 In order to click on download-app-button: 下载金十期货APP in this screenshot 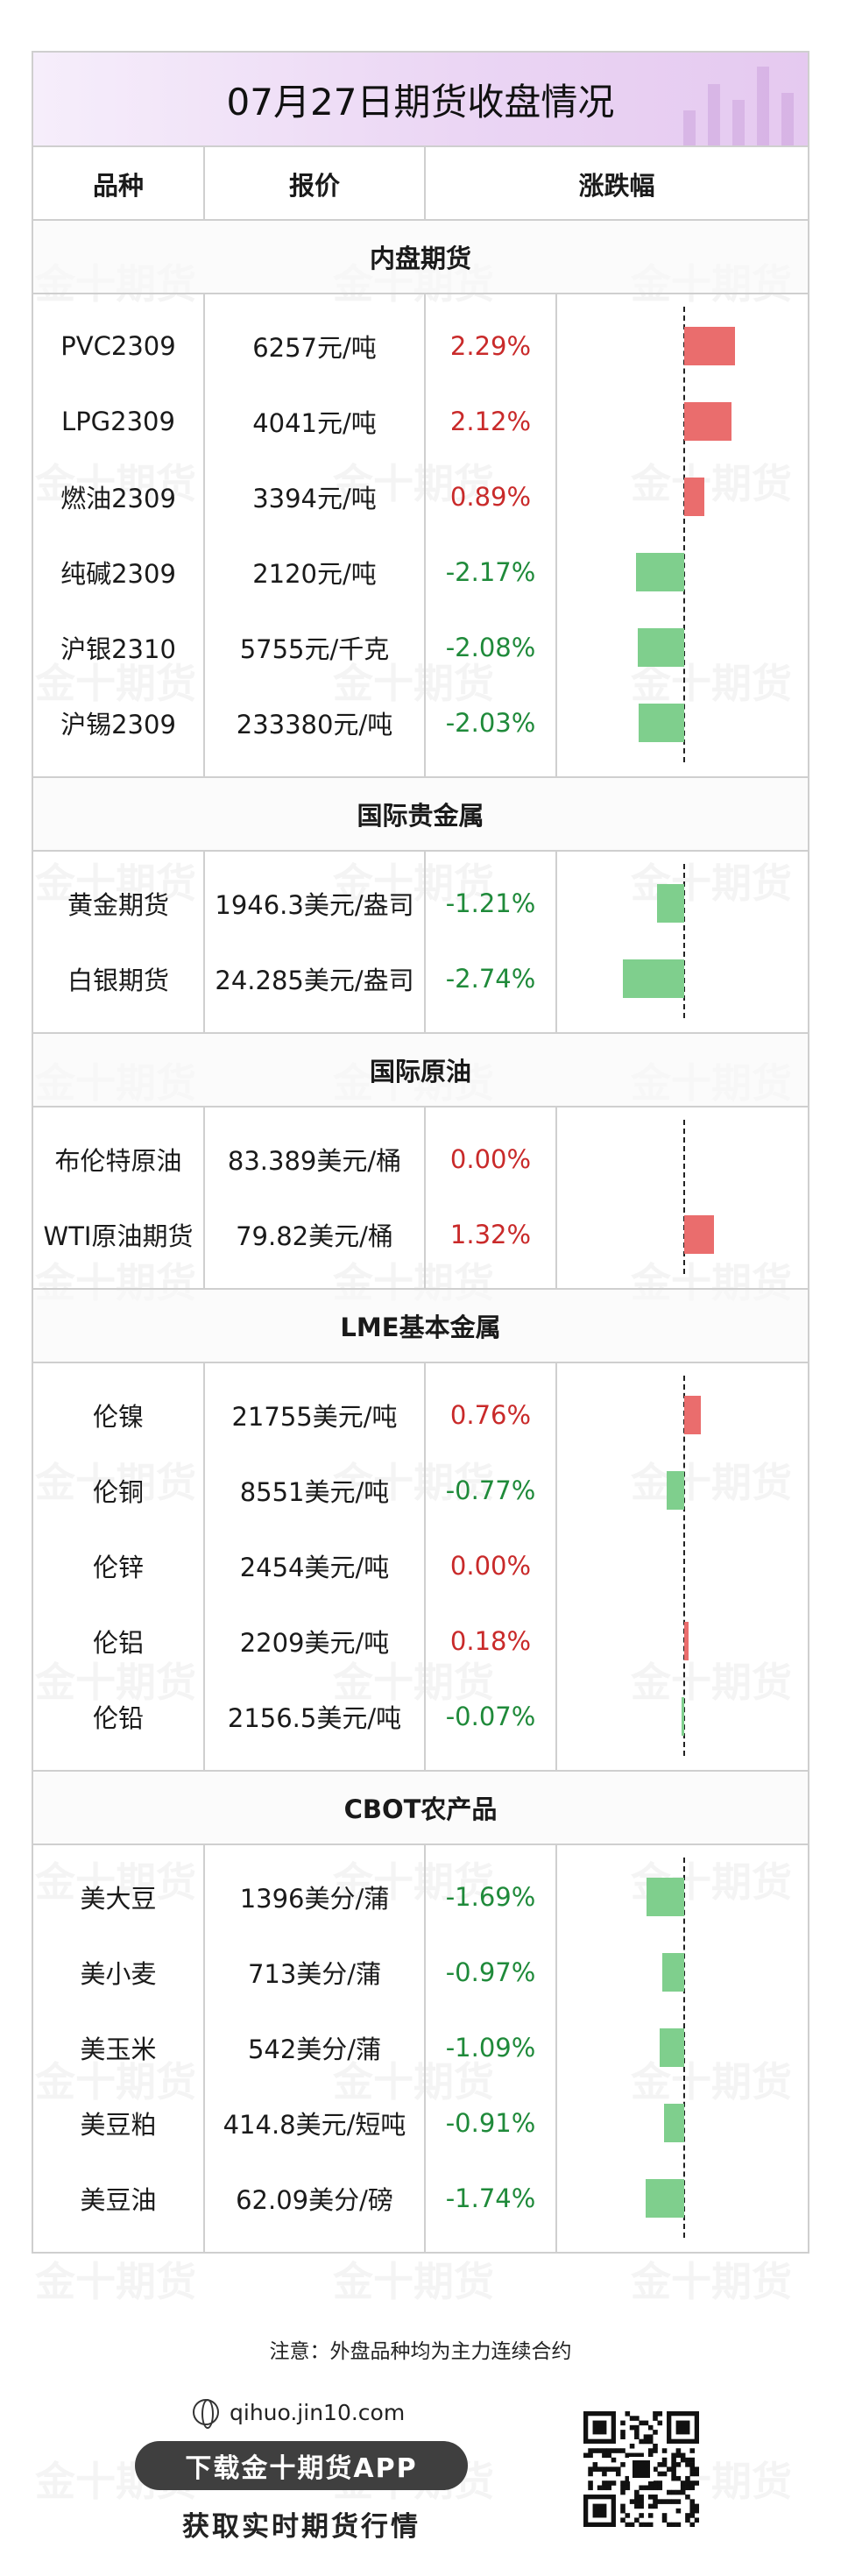, I will do `click(301, 2465)`.